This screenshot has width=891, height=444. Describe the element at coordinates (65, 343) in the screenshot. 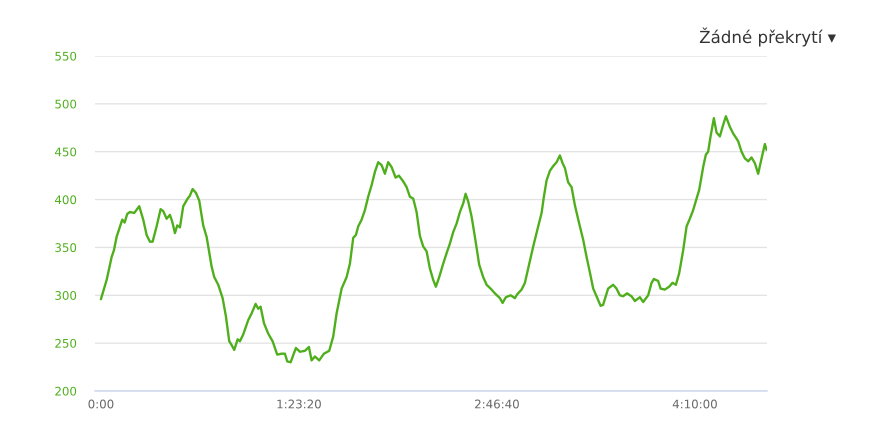

I see `y-tick-label: 250` at that location.